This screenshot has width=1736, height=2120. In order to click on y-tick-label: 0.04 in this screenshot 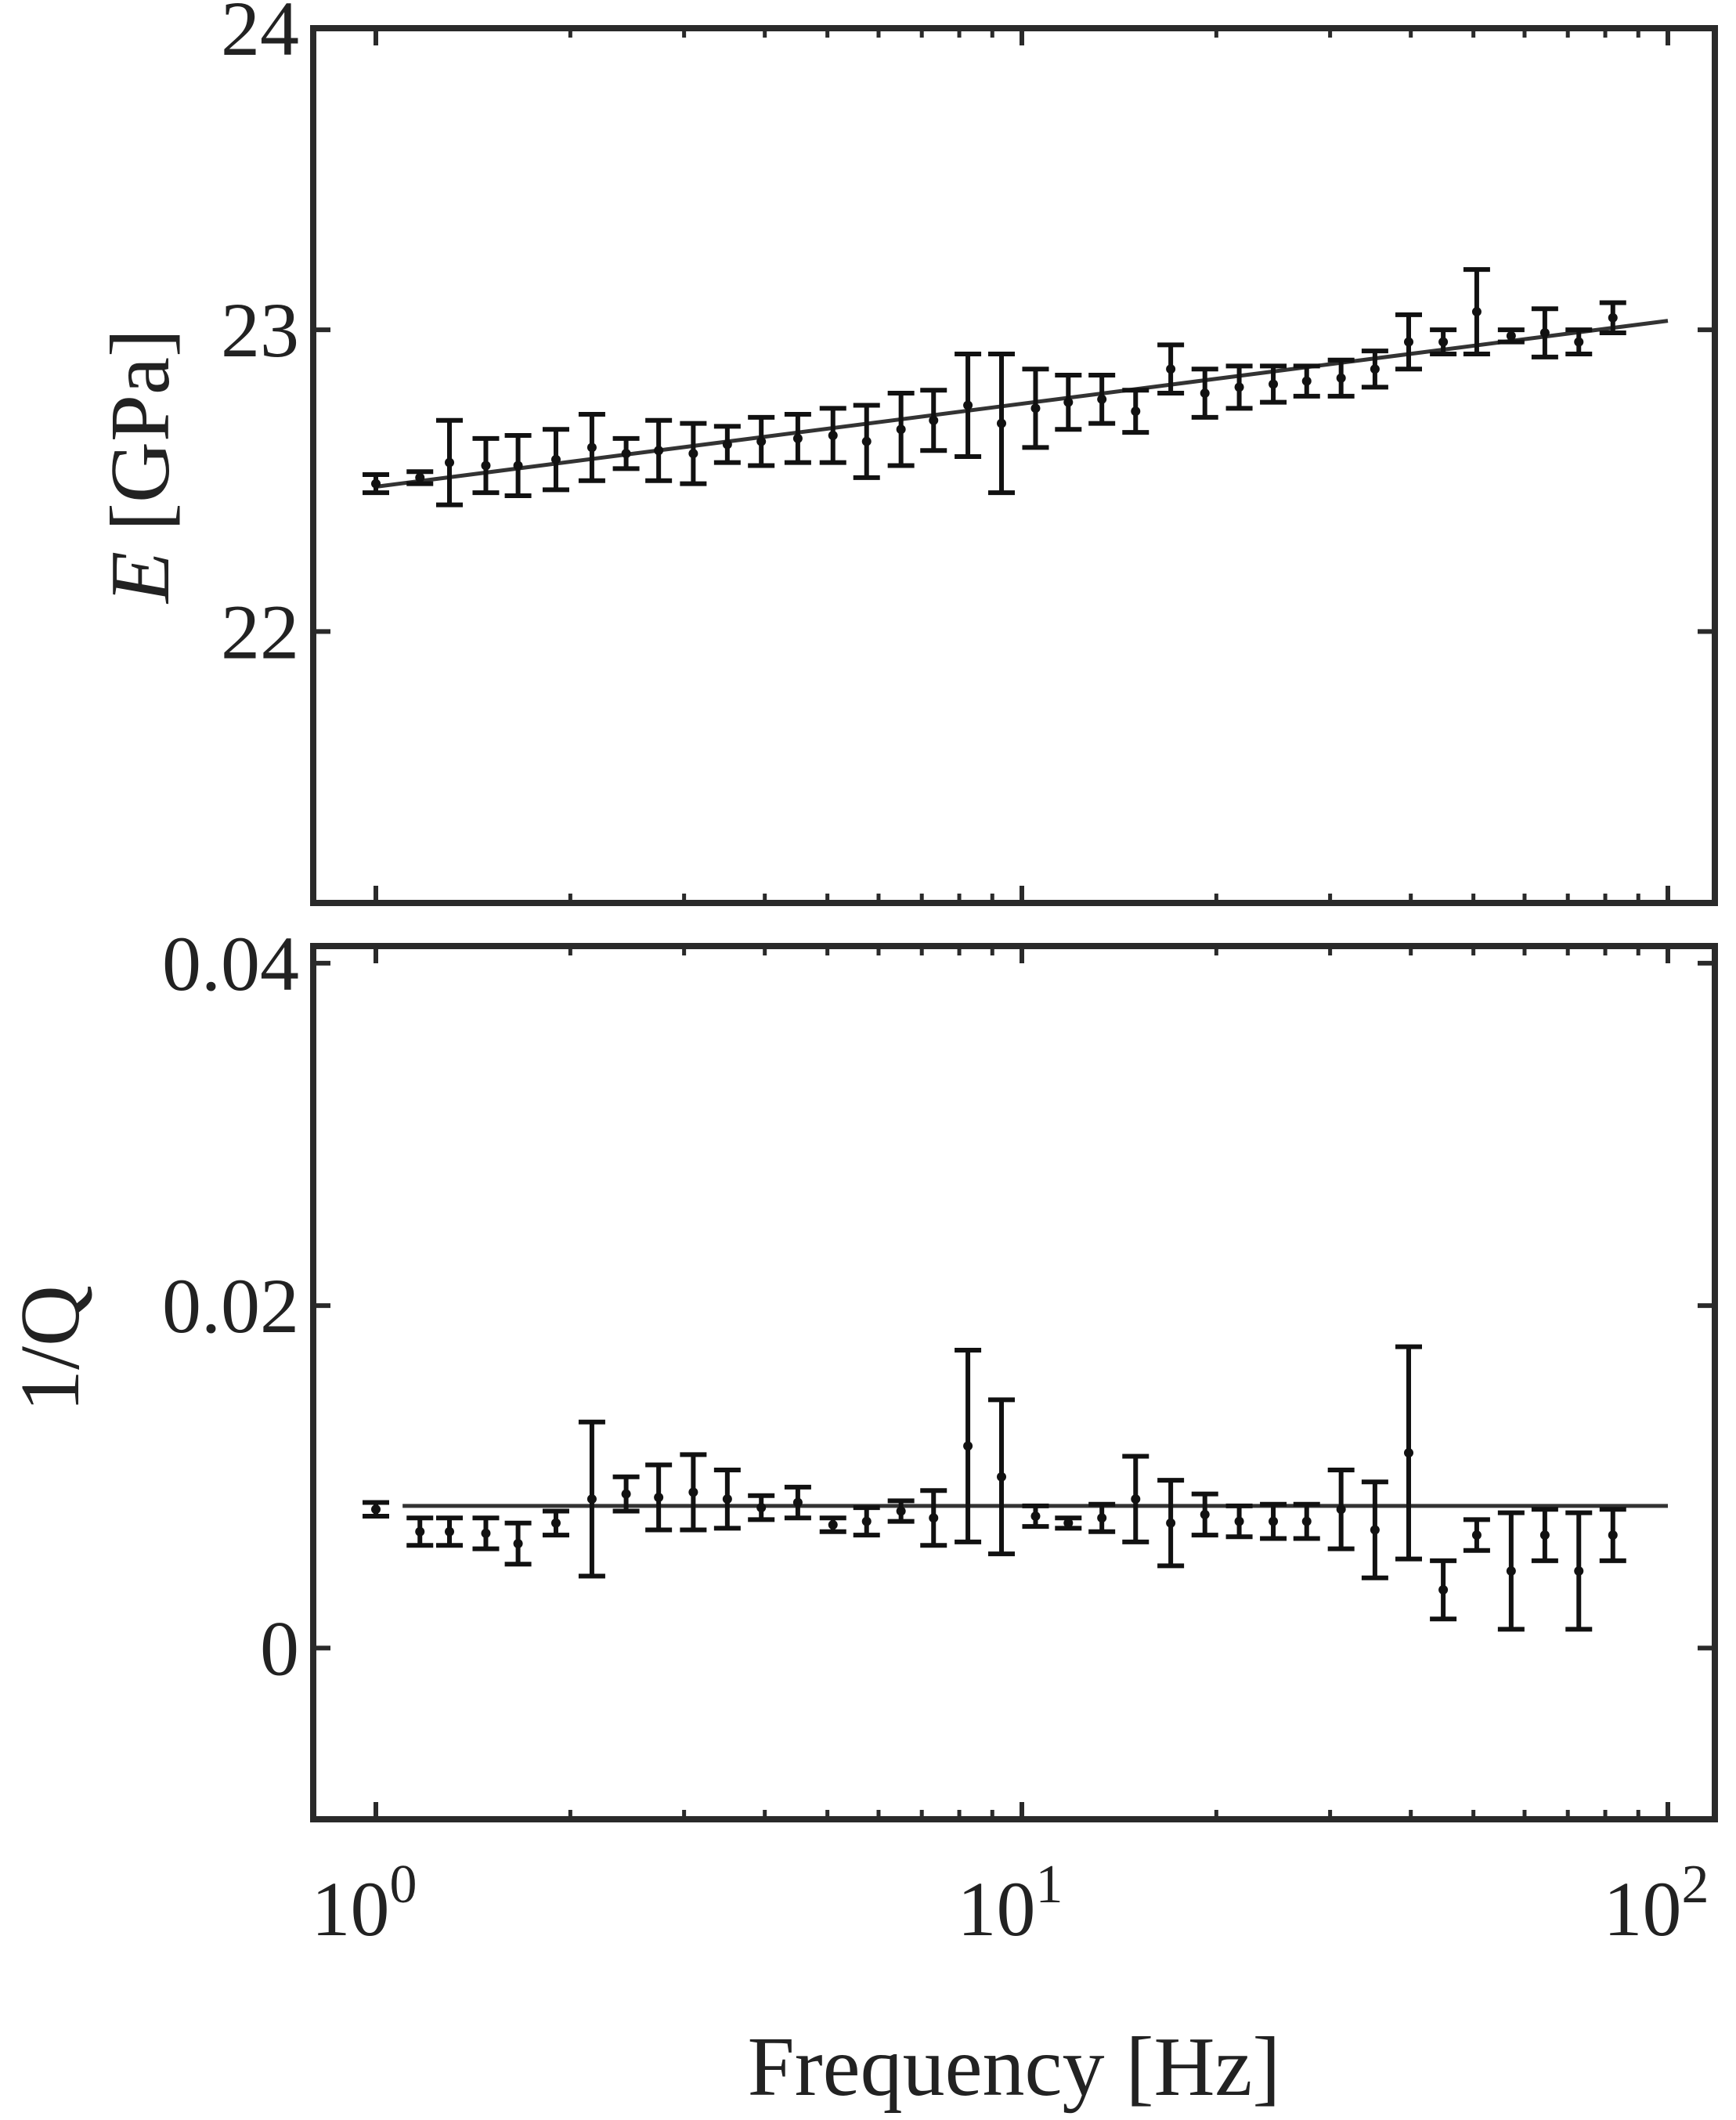, I will do `click(230, 963)`.